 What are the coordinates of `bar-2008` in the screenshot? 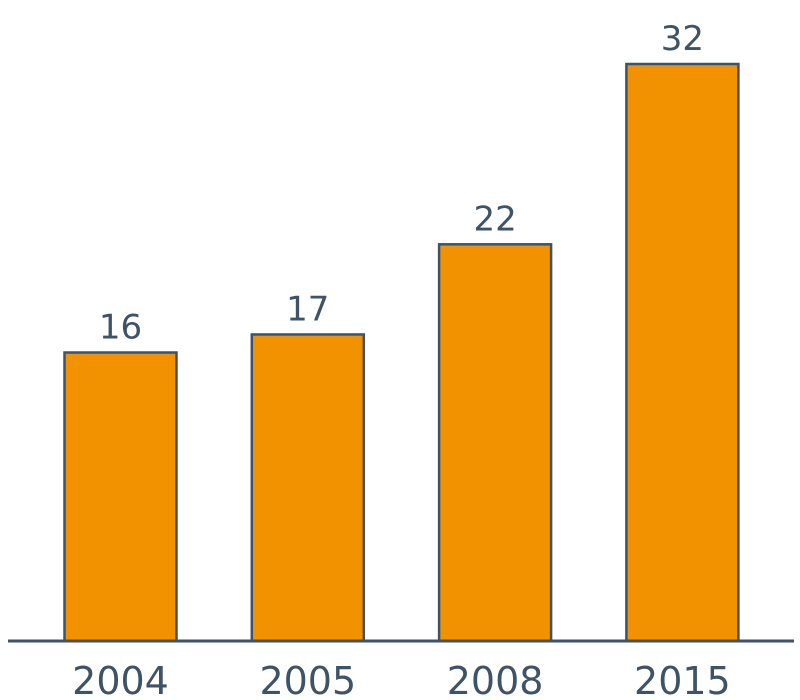 It's located at (495, 443).